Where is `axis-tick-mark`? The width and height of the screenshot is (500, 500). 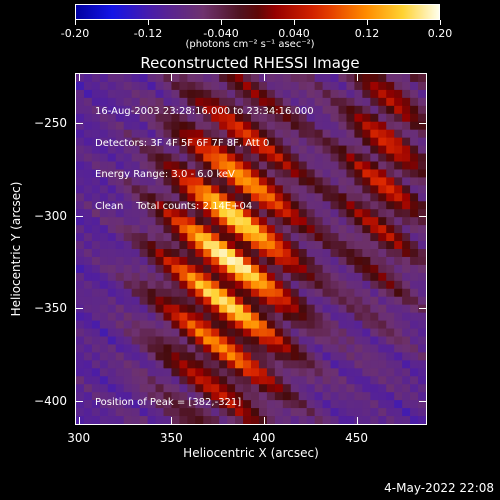
axis-tick-mark is located at coordinates (79, 421).